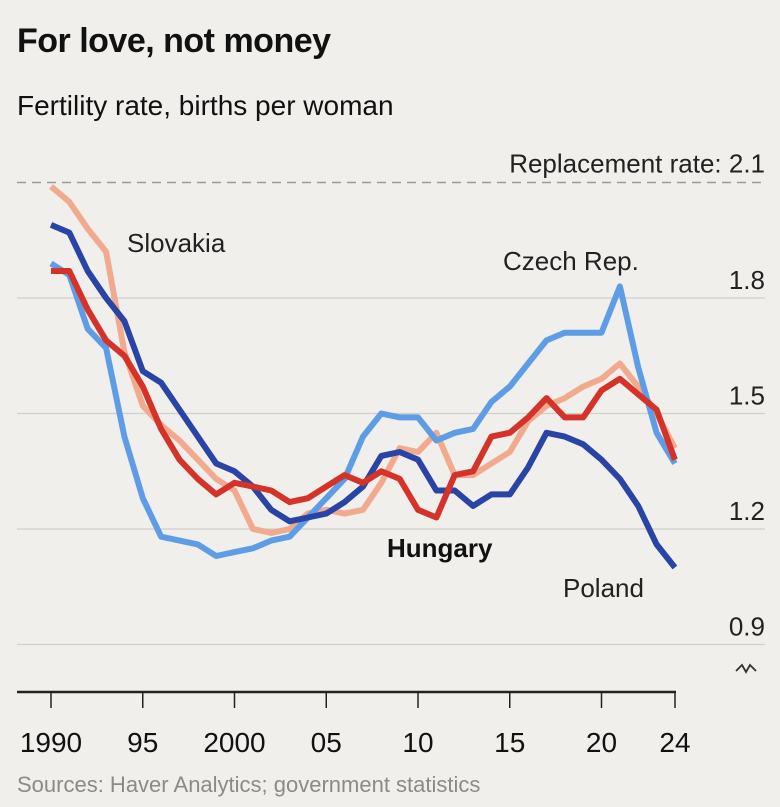 This screenshot has height=807, width=780. I want to click on x-tick-label: 10, so click(417, 742).